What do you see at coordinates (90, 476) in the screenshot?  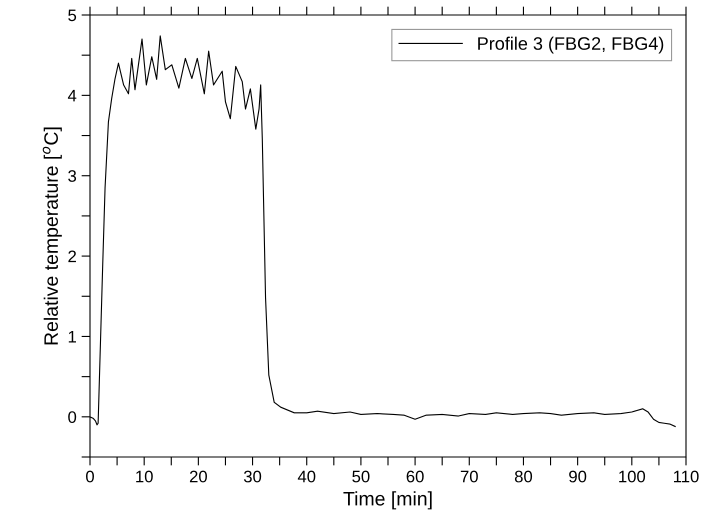 I see `x-tick-label: 0` at bounding box center [90, 476].